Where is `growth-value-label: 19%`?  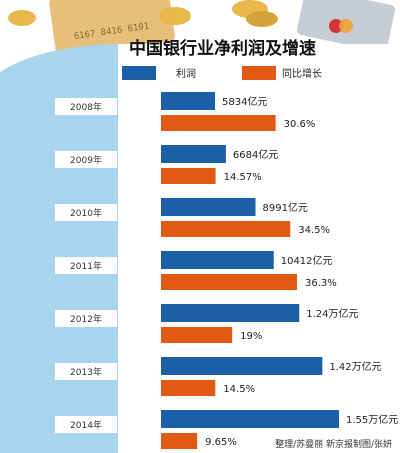
growth-value-label: 19% is located at coordinates (251, 336).